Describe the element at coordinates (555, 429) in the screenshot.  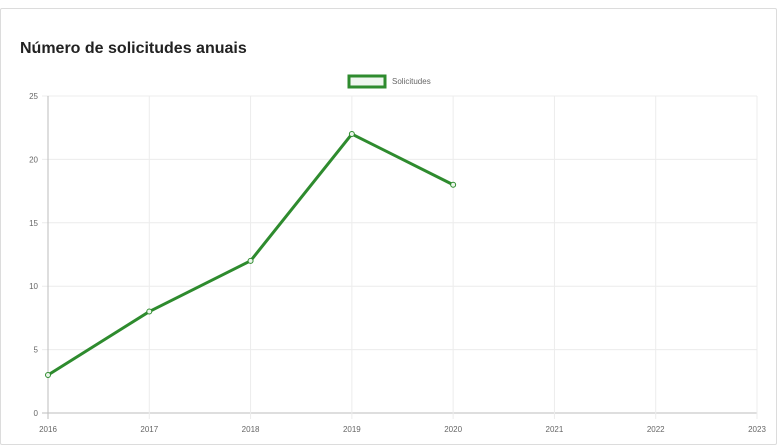
I see `x-tick-label: 2021` at that location.